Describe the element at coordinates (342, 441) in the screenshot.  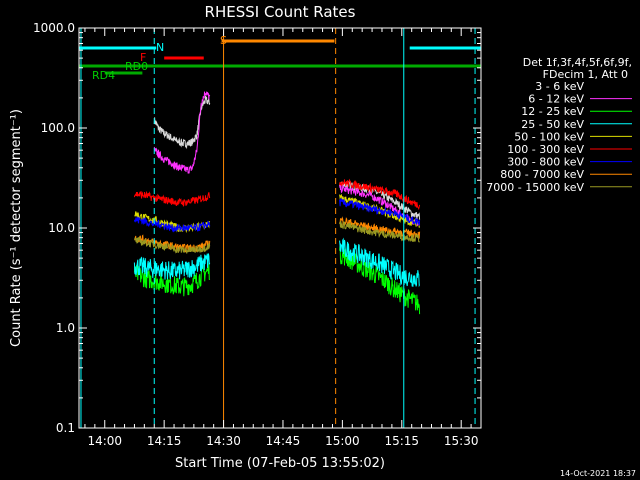
I see `x-tick-label: 15:00` at that location.